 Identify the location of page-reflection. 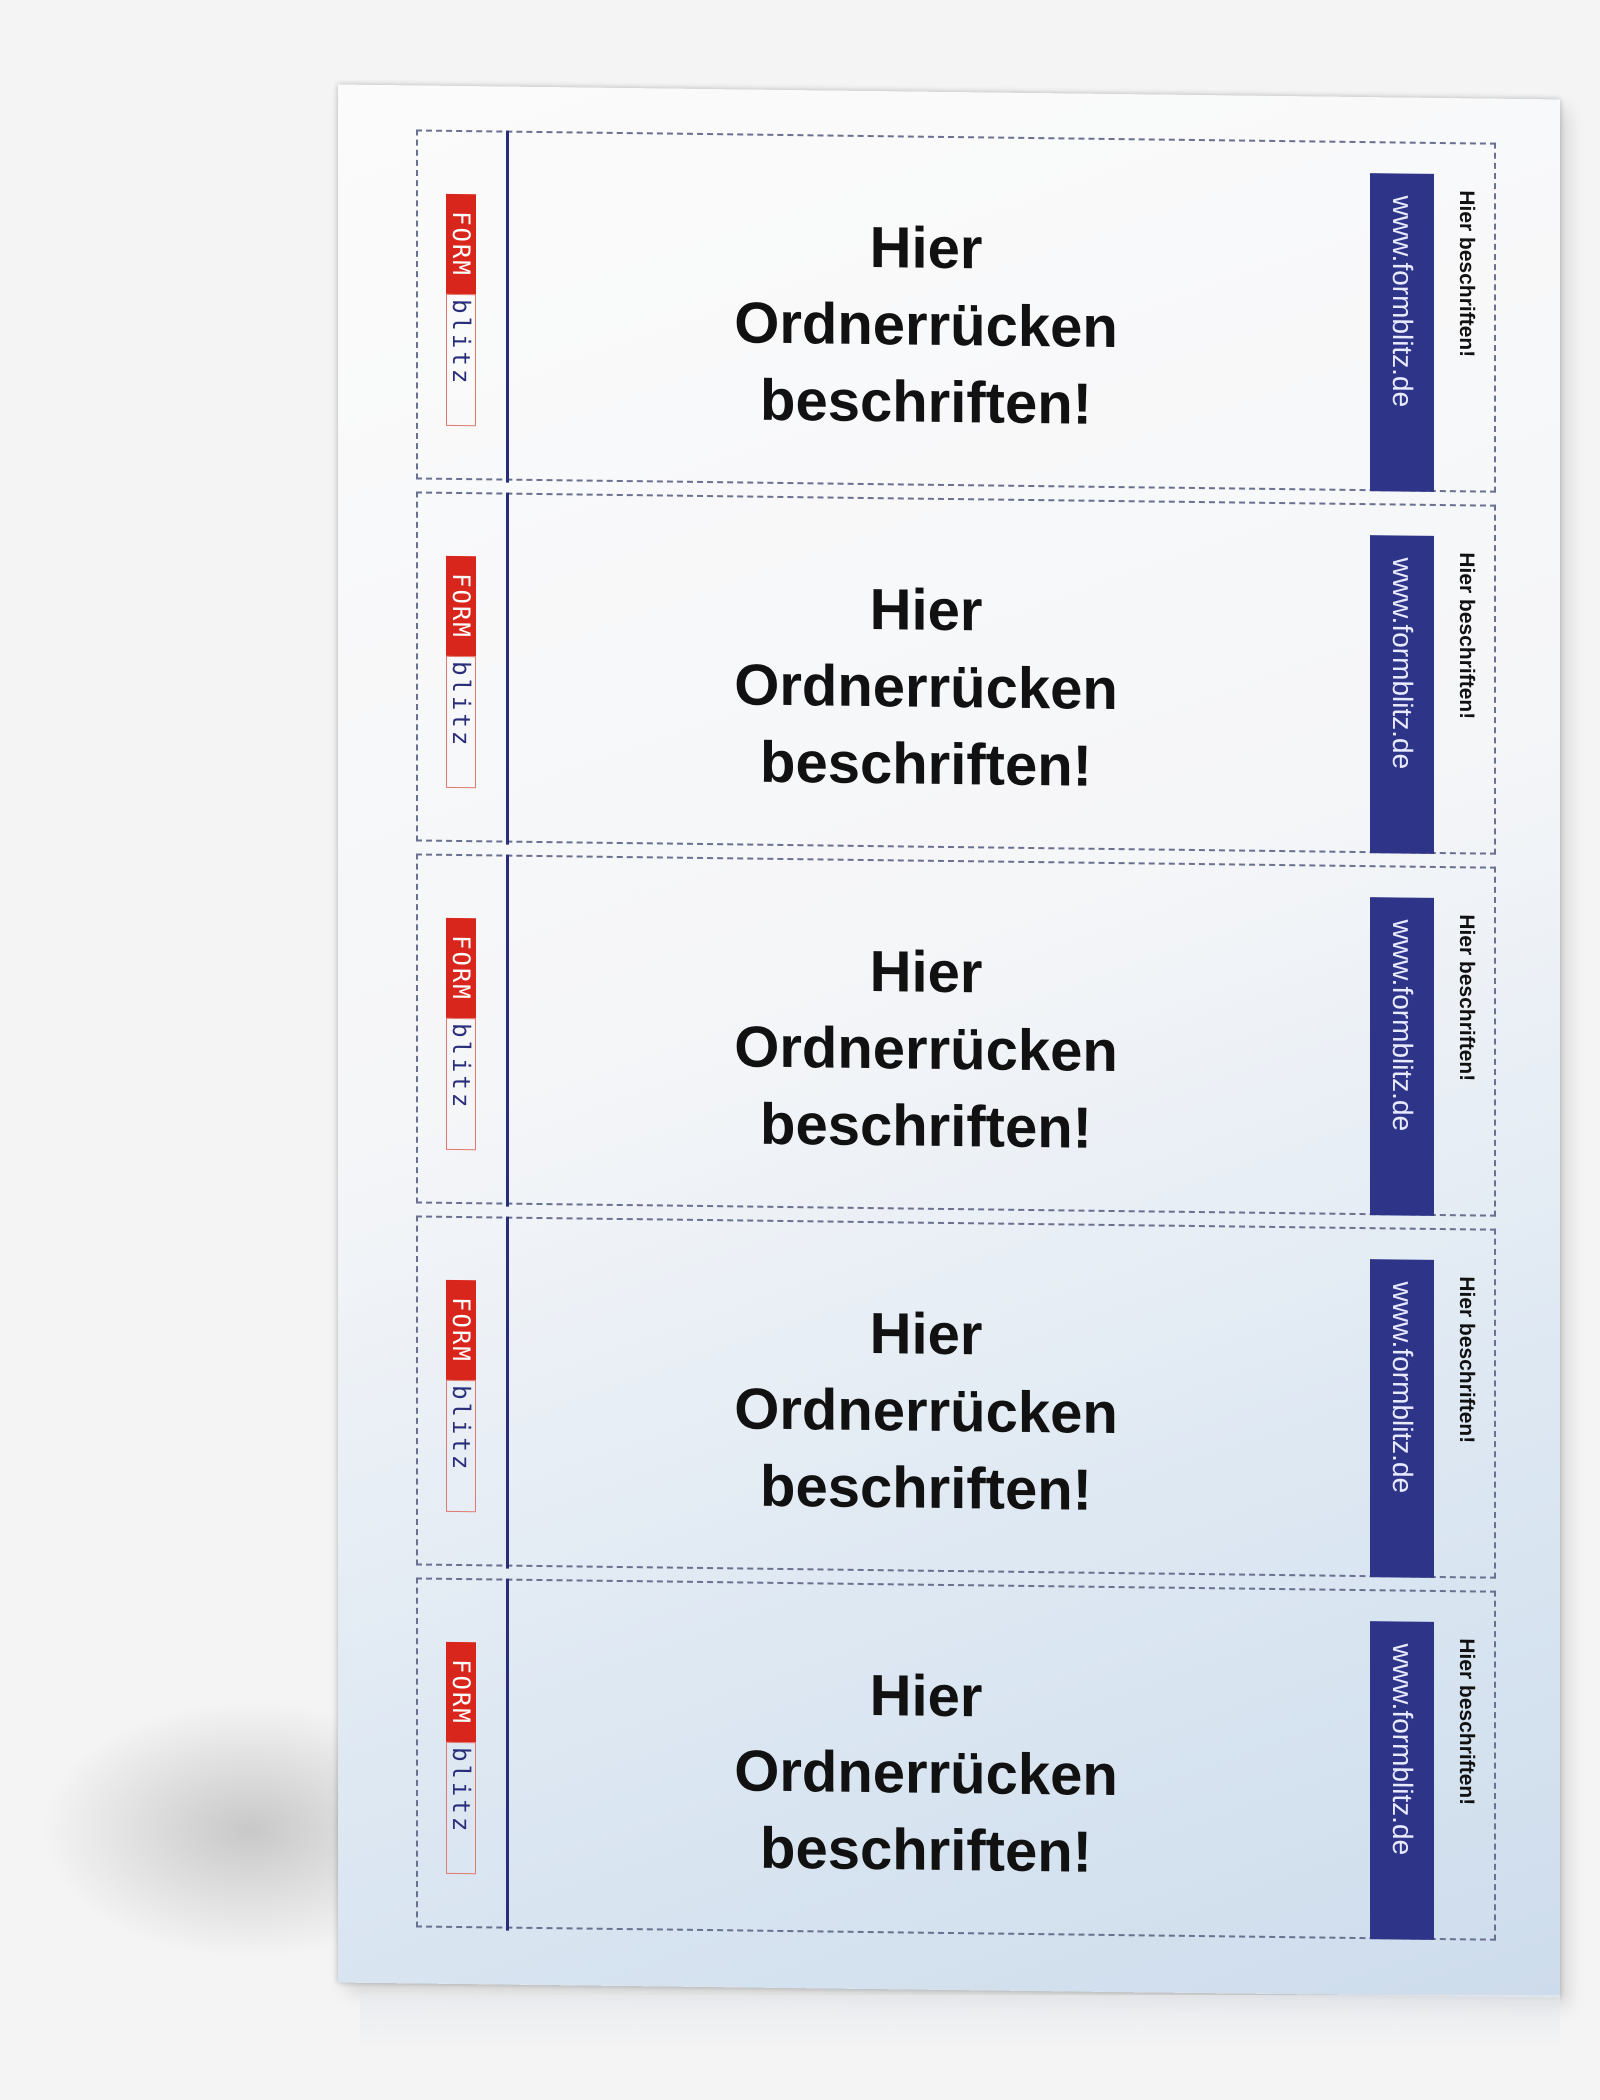
(960, 2025).